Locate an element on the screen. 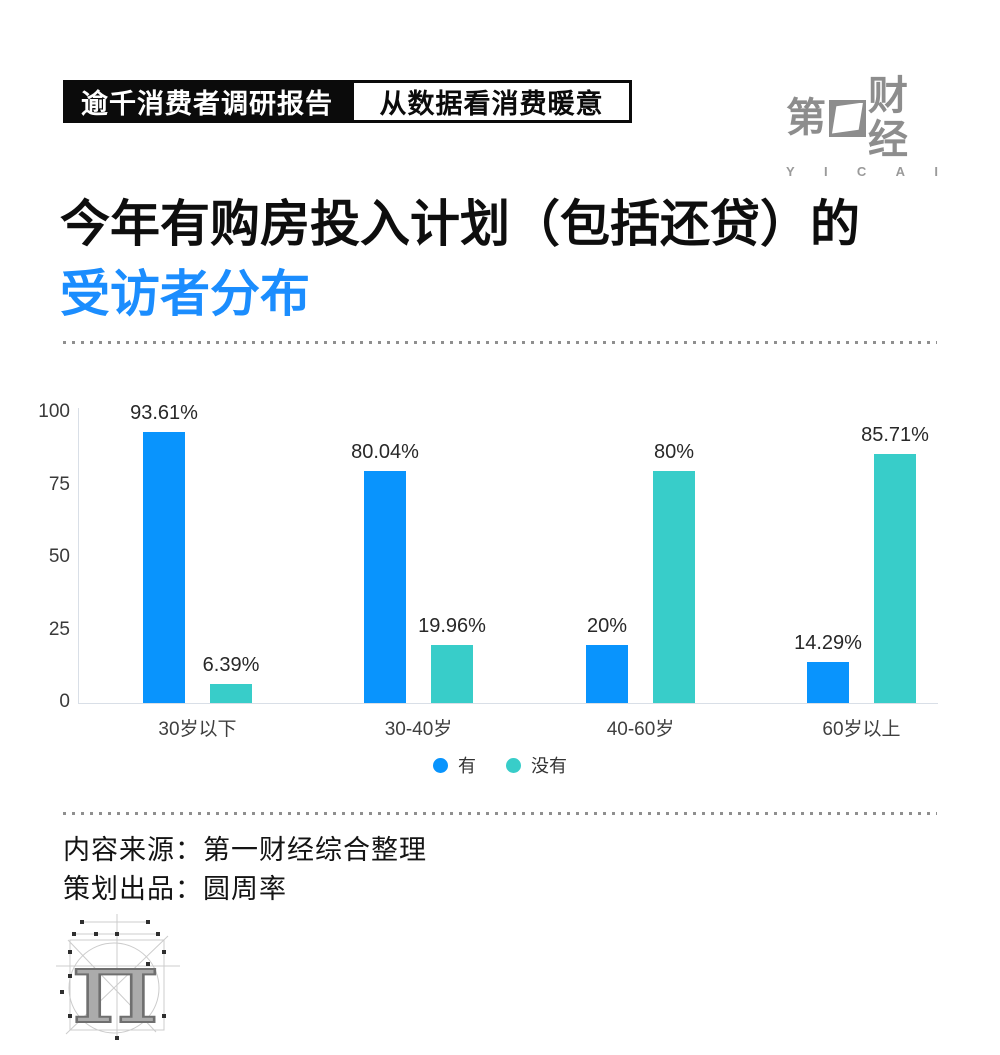 This screenshot has width=1000, height=1055. y-axis-tick-label: 50 is located at coordinates (59, 556).